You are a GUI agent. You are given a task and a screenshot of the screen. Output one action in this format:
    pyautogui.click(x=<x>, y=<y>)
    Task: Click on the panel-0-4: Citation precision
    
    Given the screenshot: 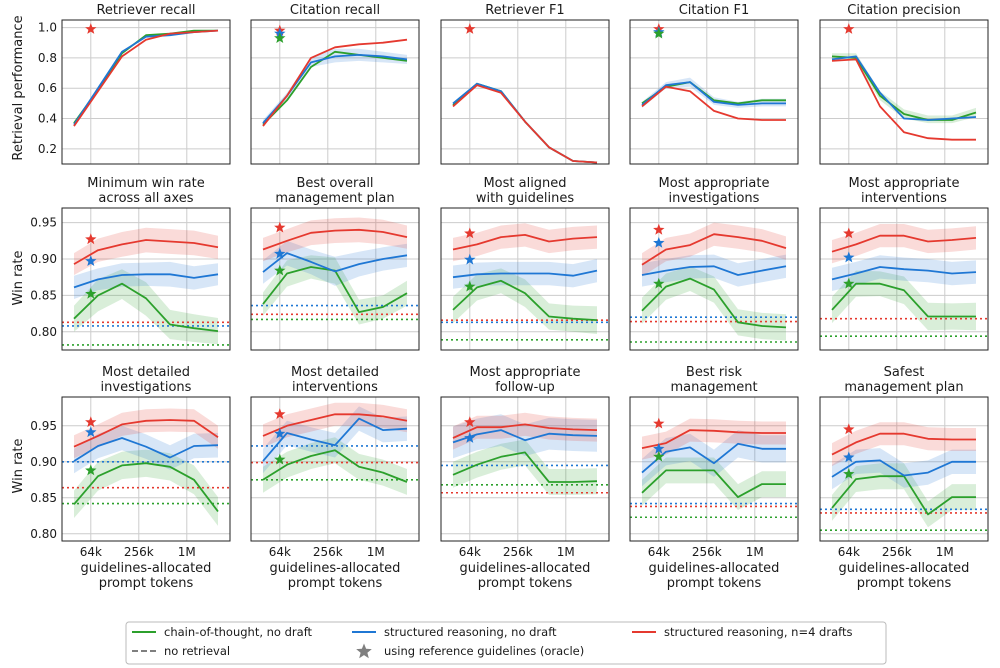 What is the action you would take?
    pyautogui.click(x=904, y=84)
    